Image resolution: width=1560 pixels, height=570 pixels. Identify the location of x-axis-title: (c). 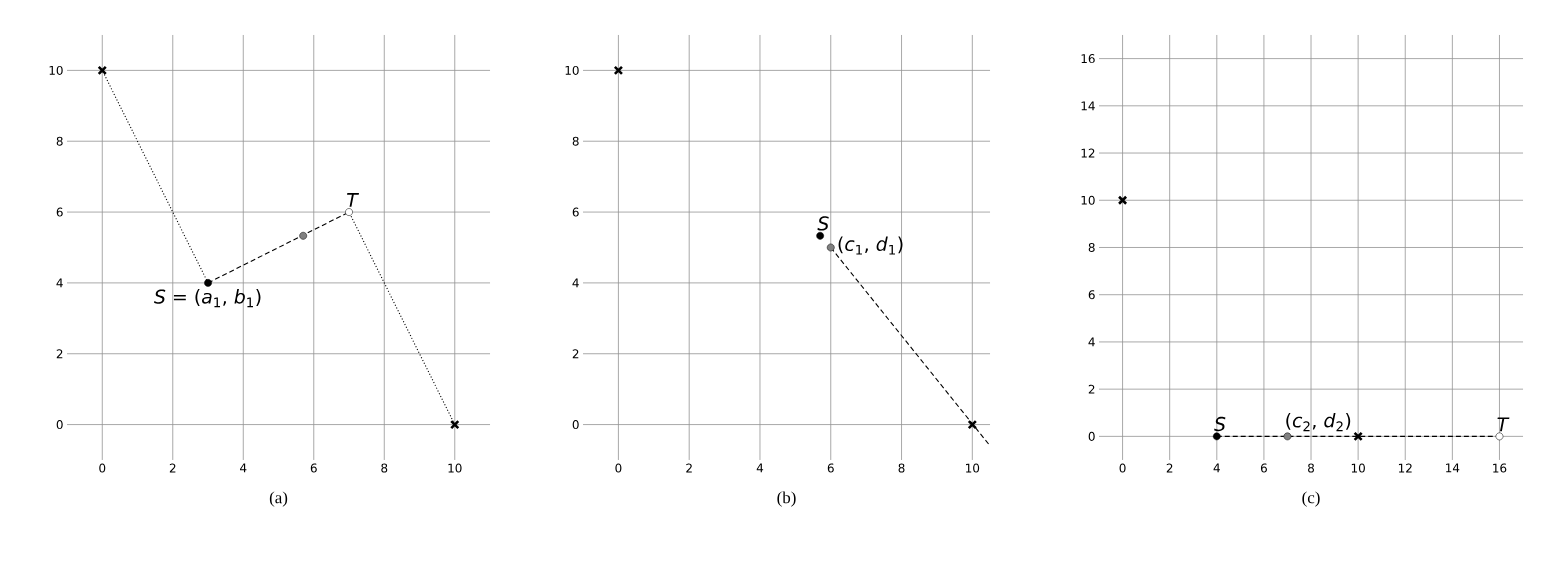
(1311, 499).